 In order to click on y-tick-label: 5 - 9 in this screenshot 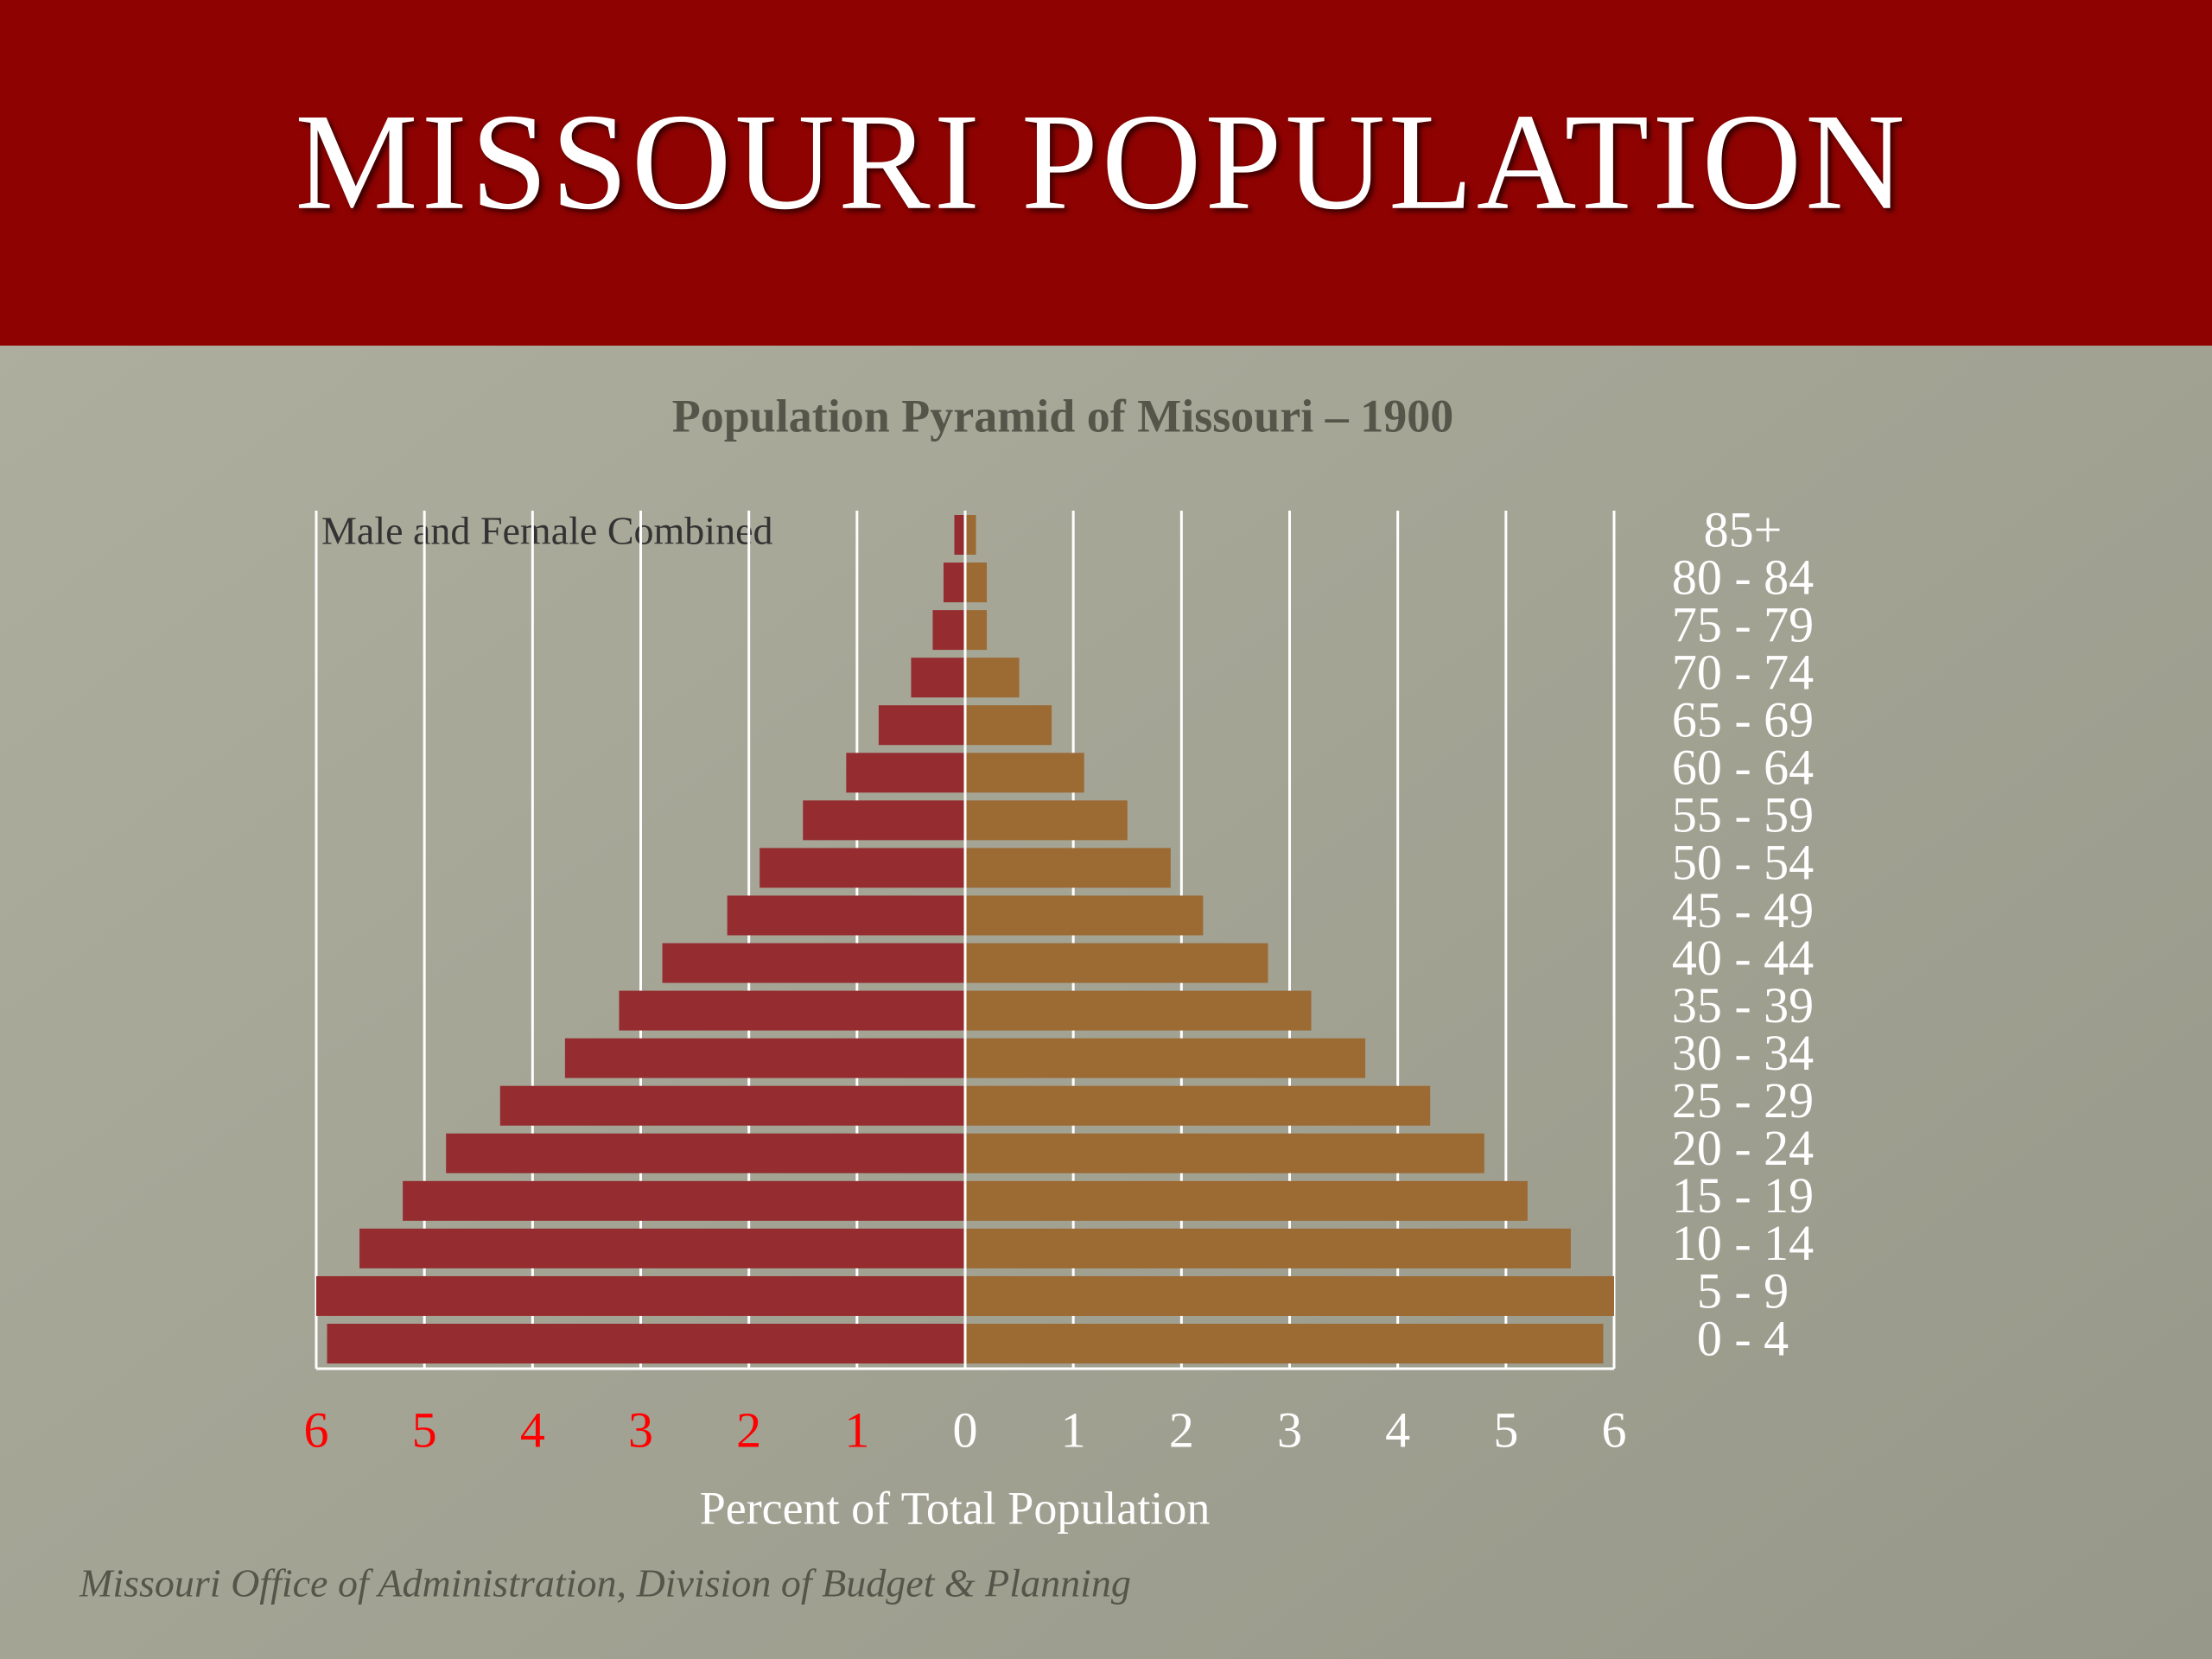, I will do `click(1743, 1290)`.